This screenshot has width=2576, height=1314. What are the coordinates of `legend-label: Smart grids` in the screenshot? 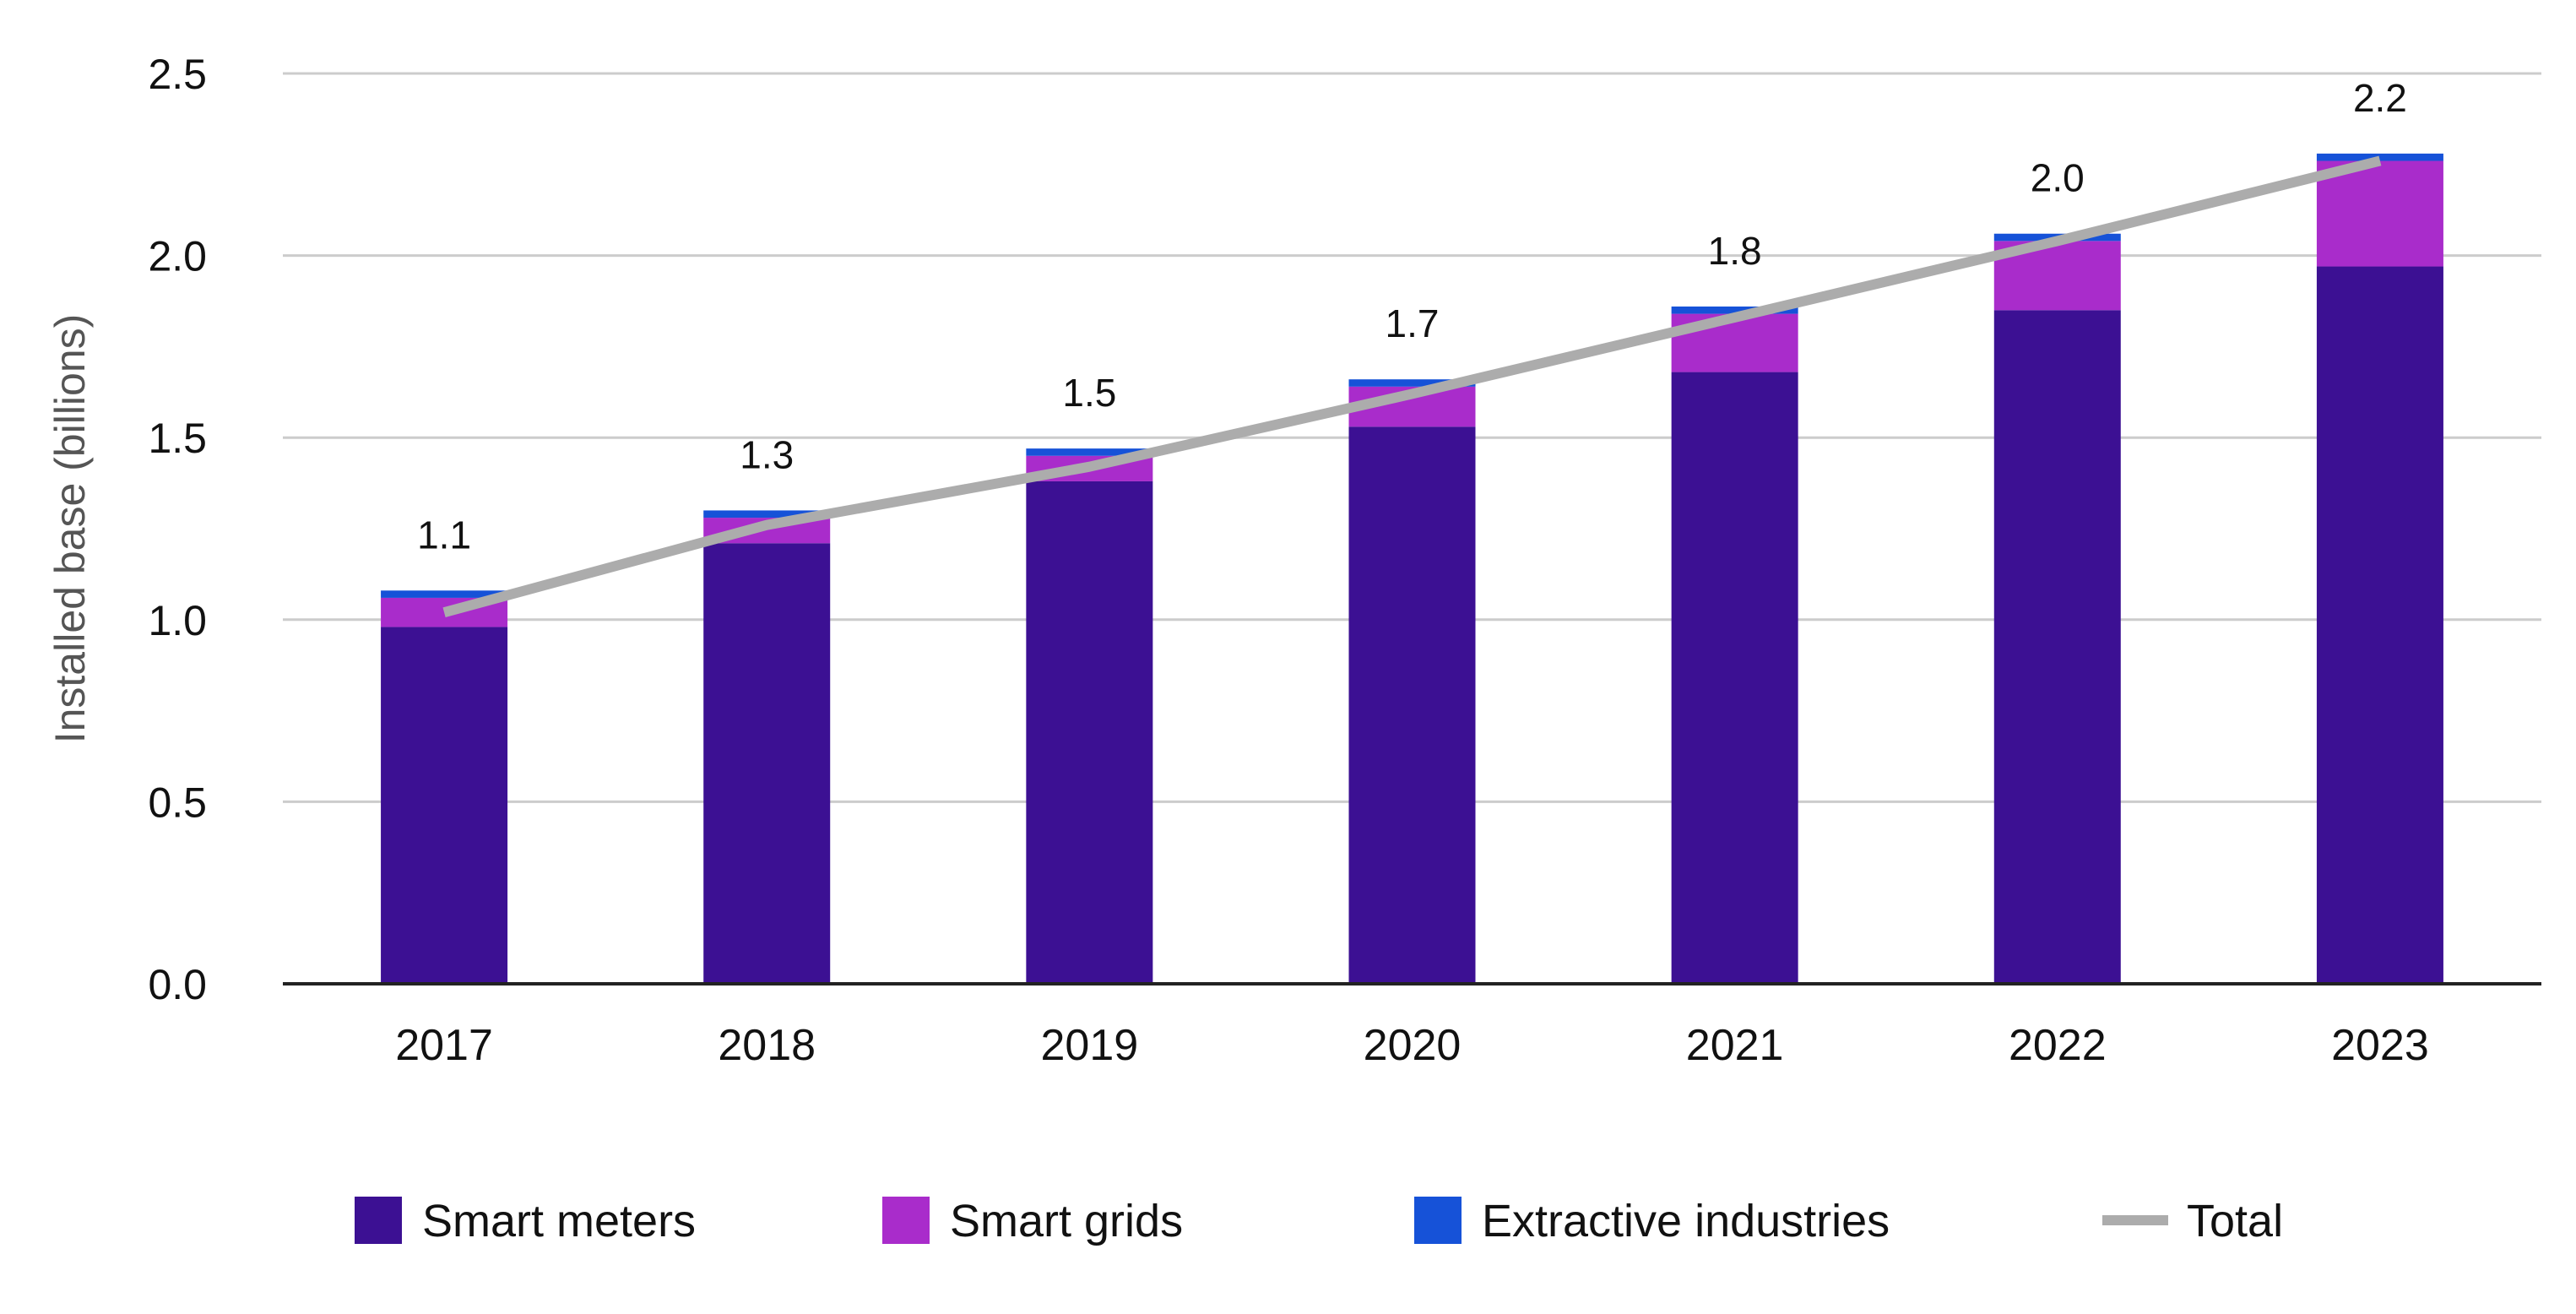 It's located at (1066, 1221).